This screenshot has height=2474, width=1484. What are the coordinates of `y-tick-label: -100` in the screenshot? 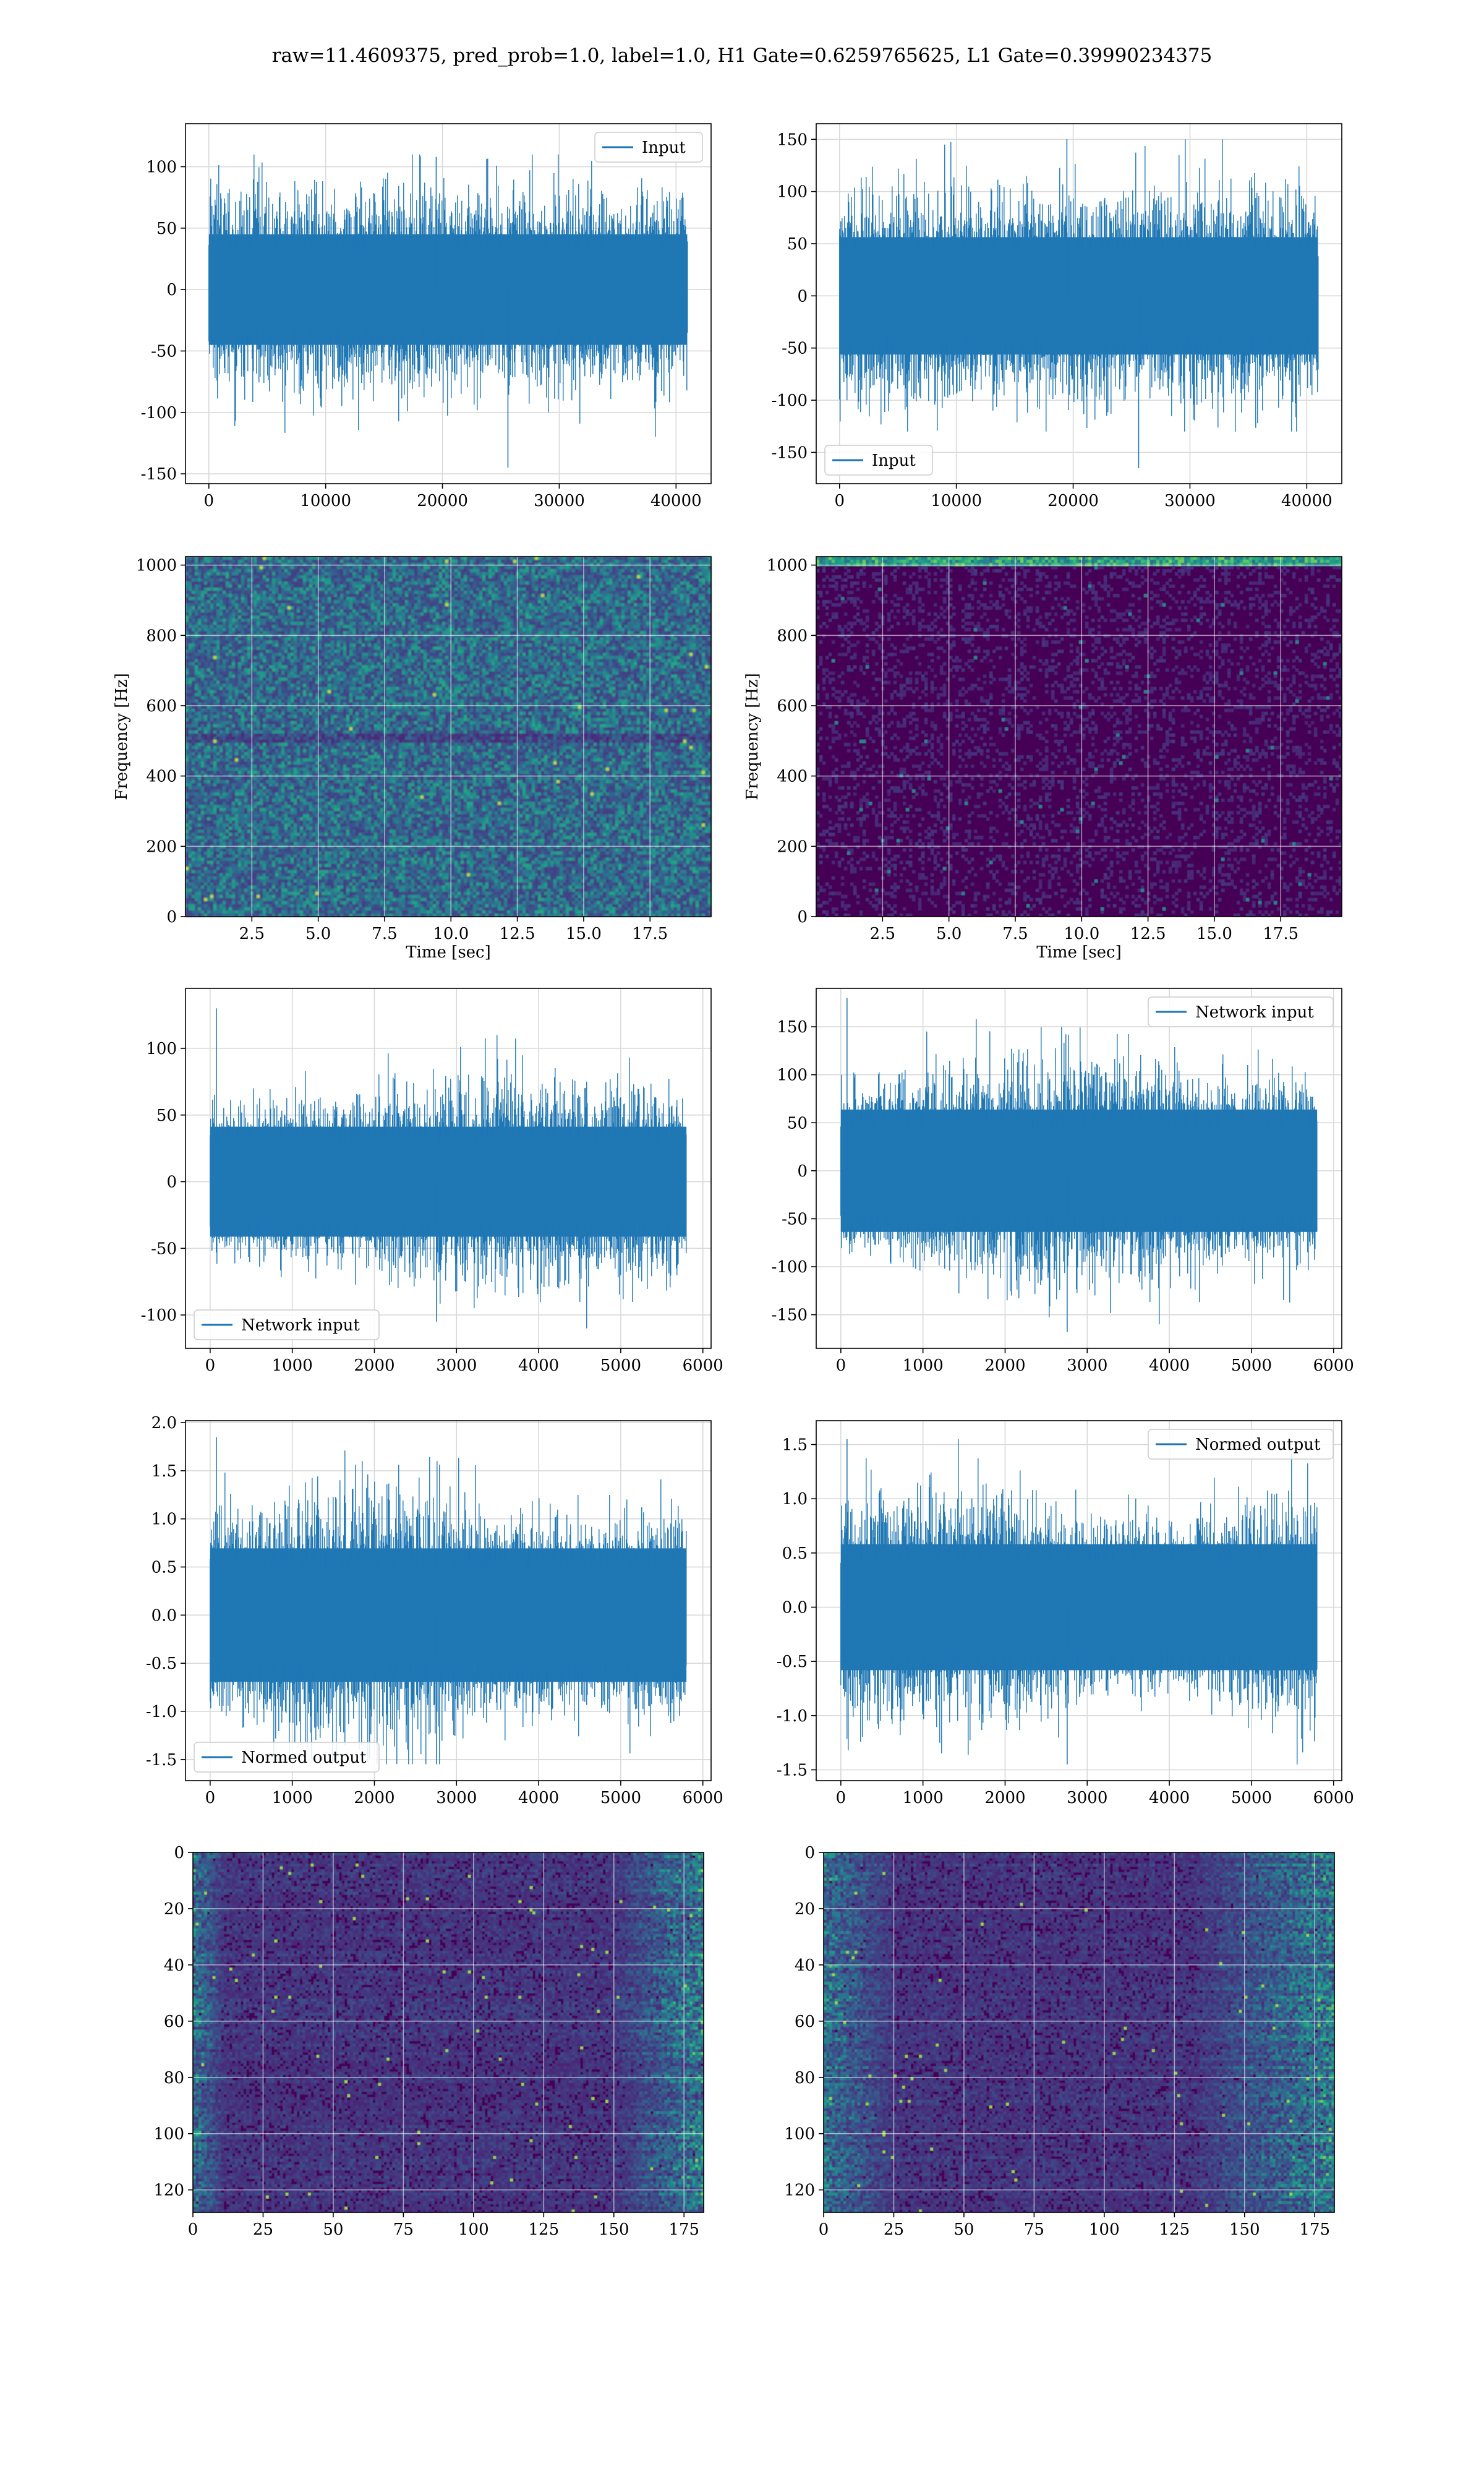 It's located at (790, 401).